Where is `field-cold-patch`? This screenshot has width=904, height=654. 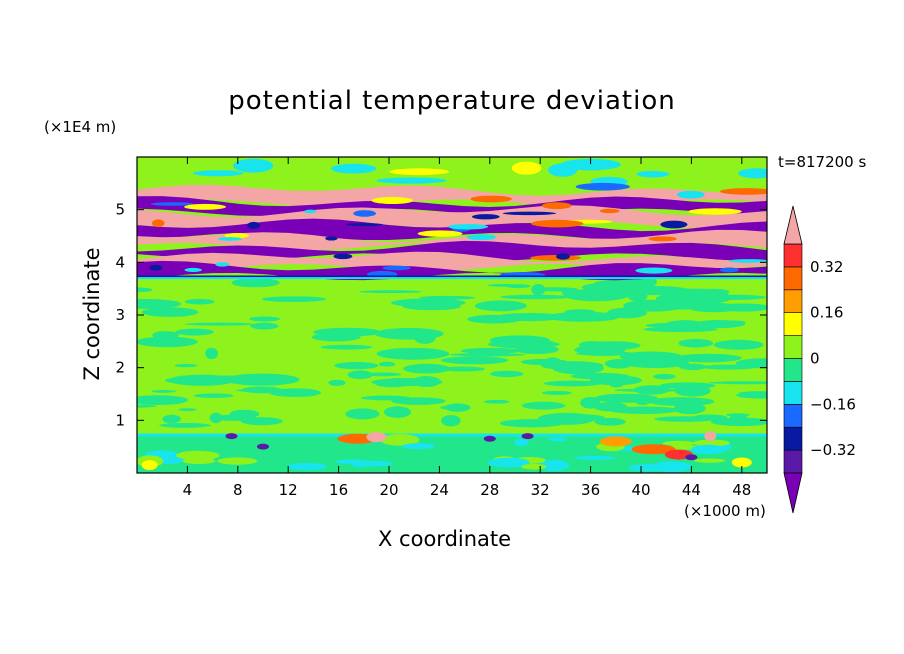 field-cold-patch is located at coordinates (489, 438).